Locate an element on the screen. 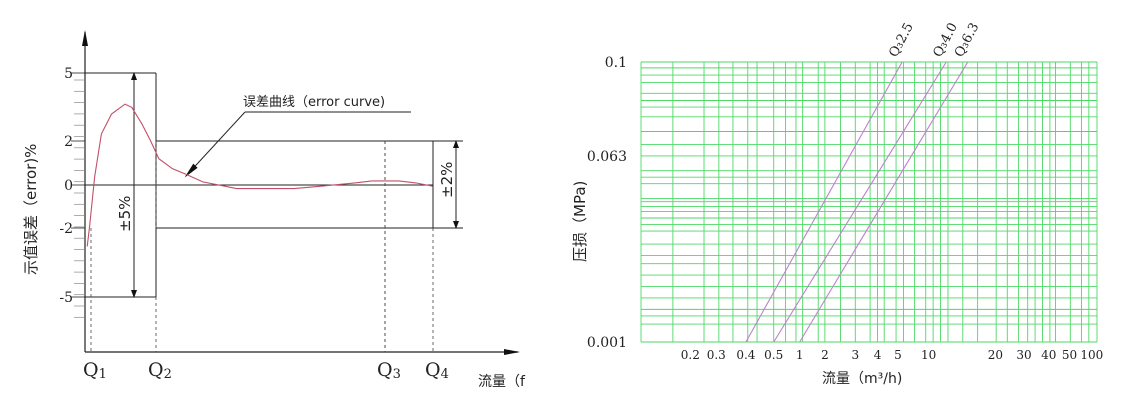 Image resolution: width=1137 pixels, height=402 pixels. y-tick-label: 0 is located at coordinates (68, 186).